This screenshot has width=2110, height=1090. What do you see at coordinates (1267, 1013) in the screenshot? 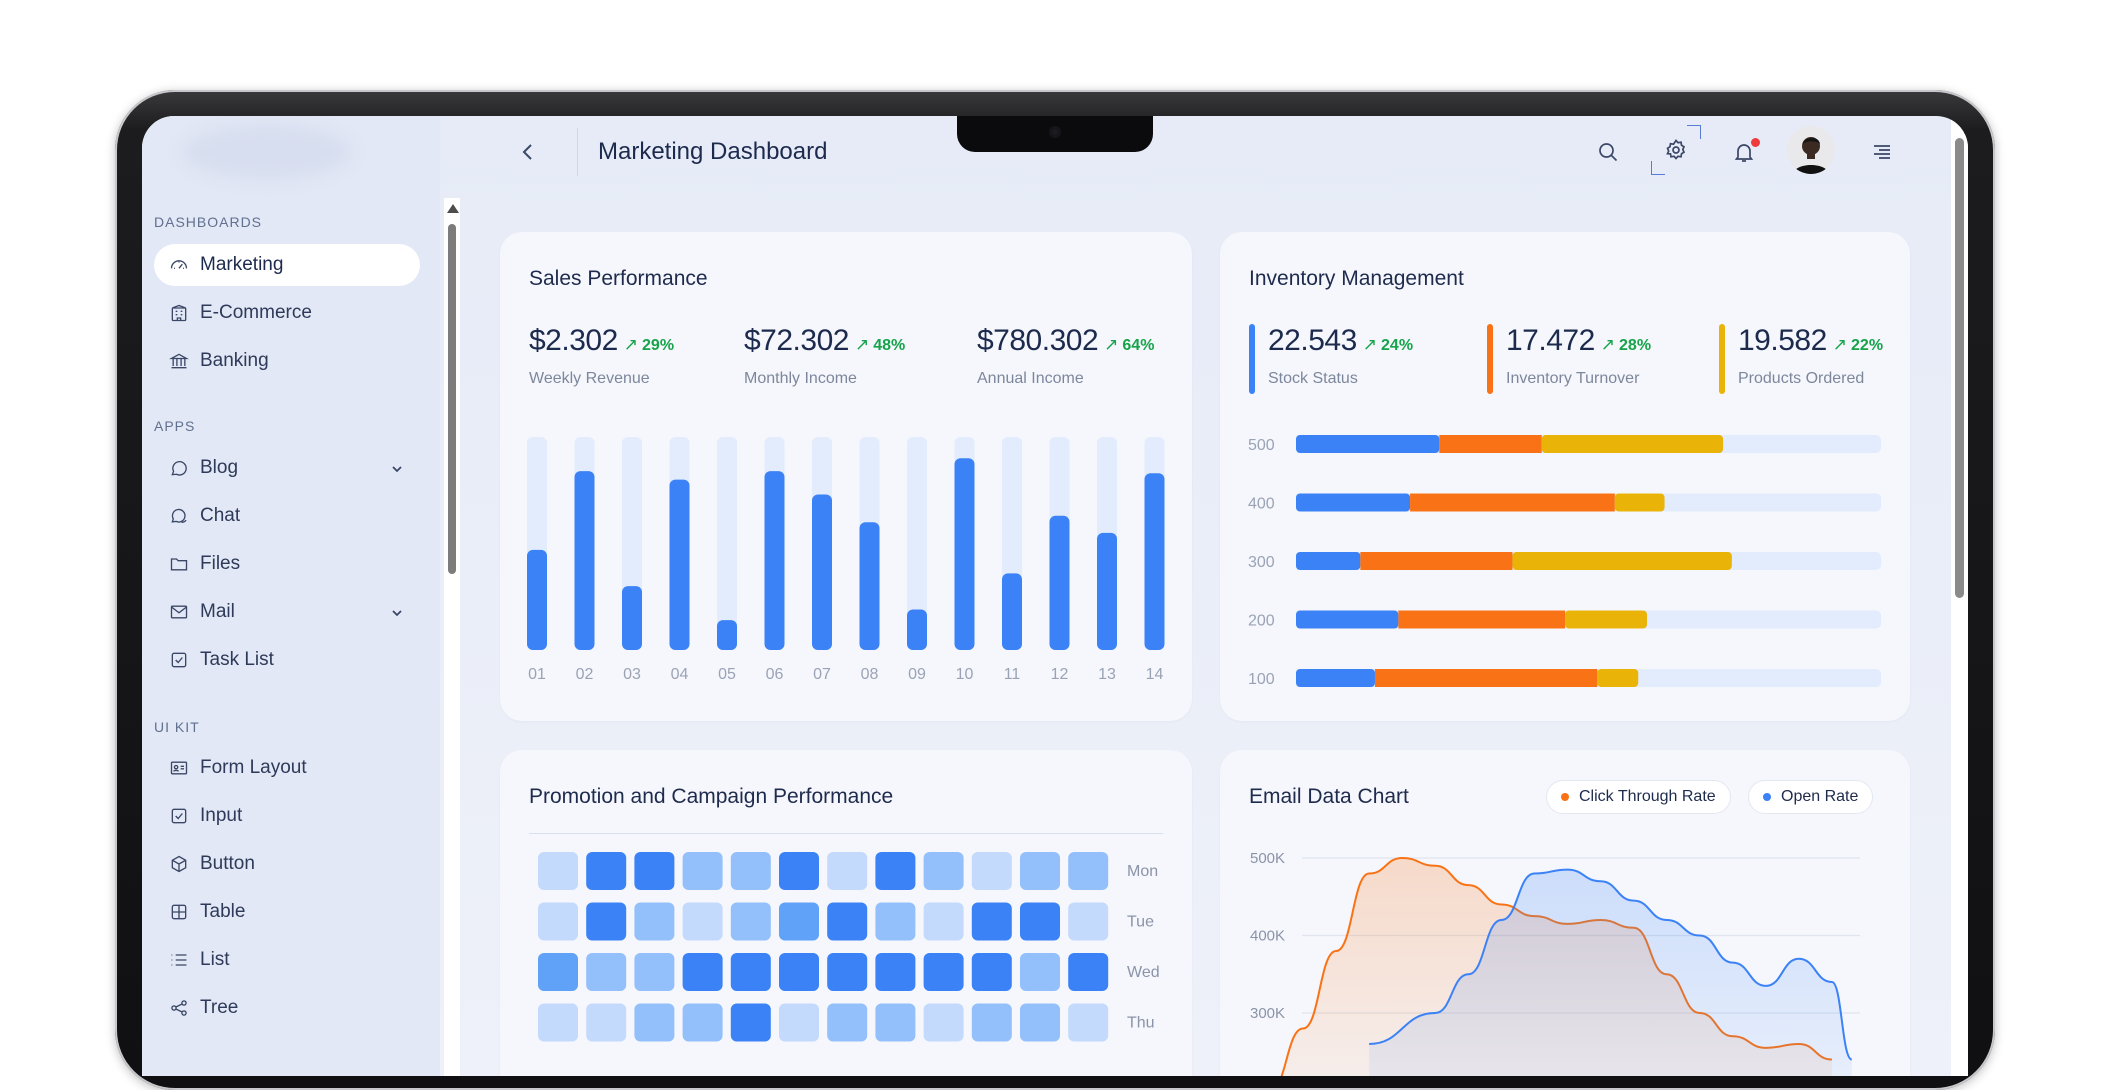
I see `y-tick-label: 300K` at bounding box center [1267, 1013].